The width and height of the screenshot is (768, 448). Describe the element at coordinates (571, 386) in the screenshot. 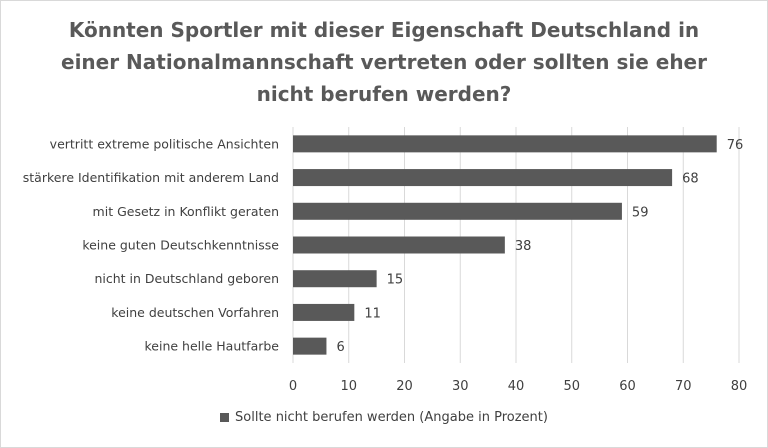

I see `x-tick-label: 50` at that location.